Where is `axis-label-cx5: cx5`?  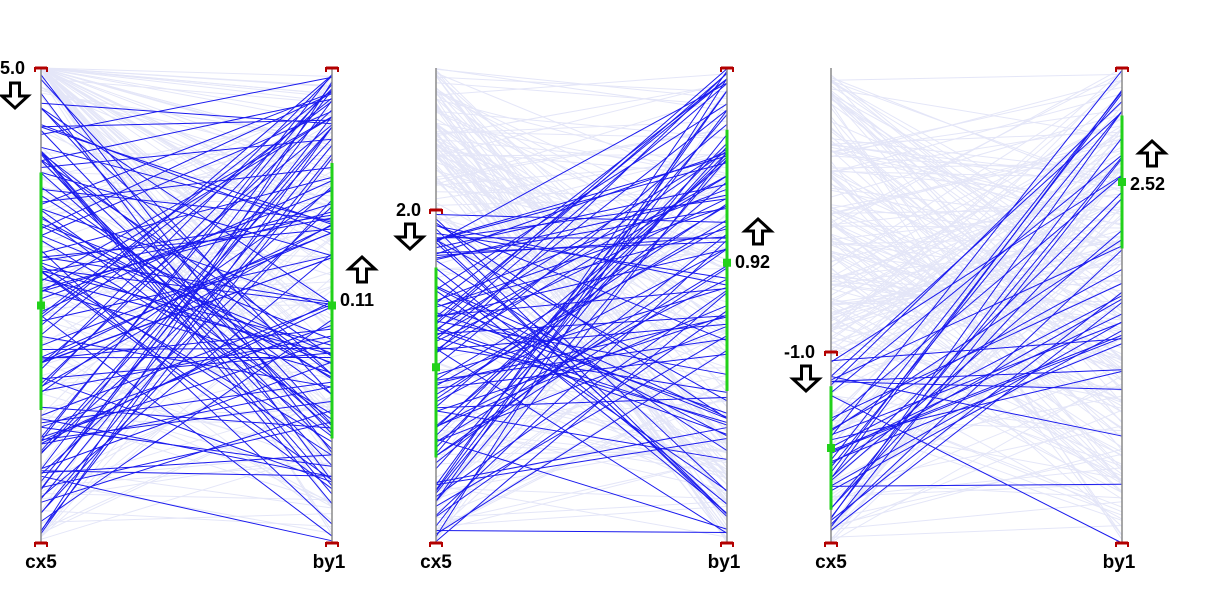
axis-label-cx5: cx5 is located at coordinates (436, 562).